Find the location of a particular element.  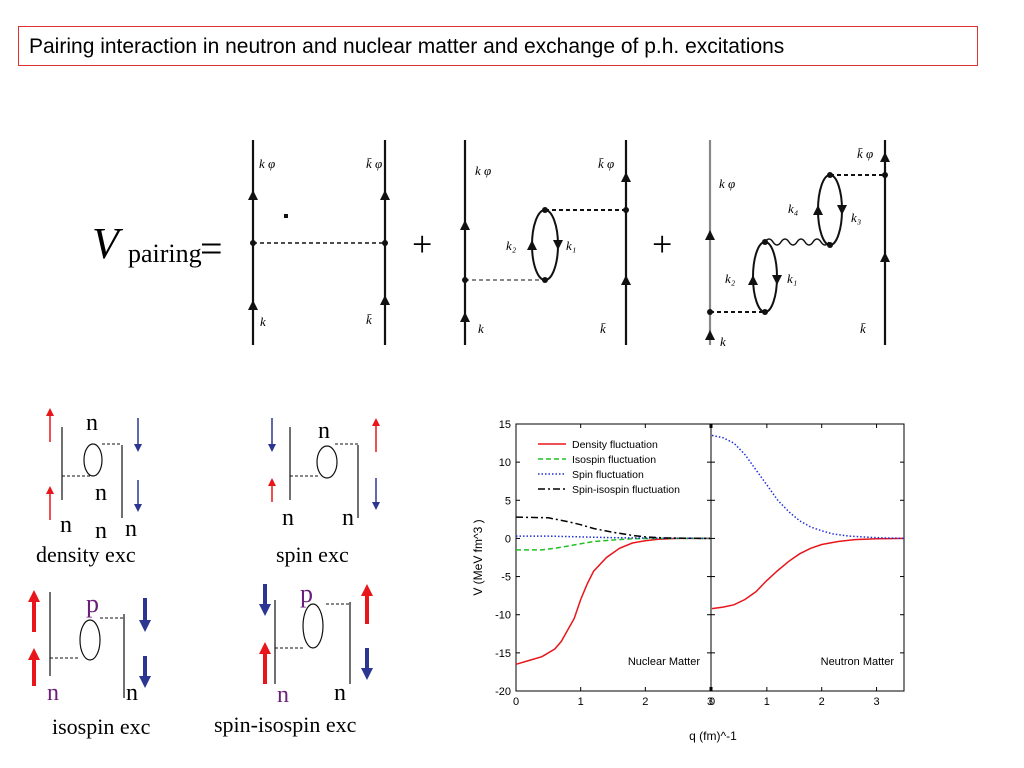

label-k-2: k is located at coordinates (481, 328).